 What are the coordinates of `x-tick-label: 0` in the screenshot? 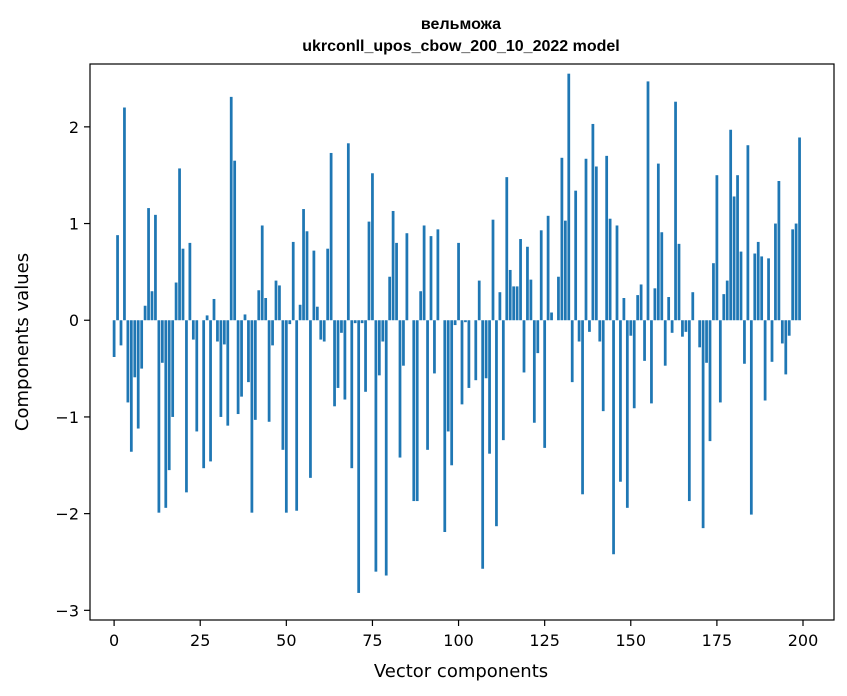 It's located at (114, 640).